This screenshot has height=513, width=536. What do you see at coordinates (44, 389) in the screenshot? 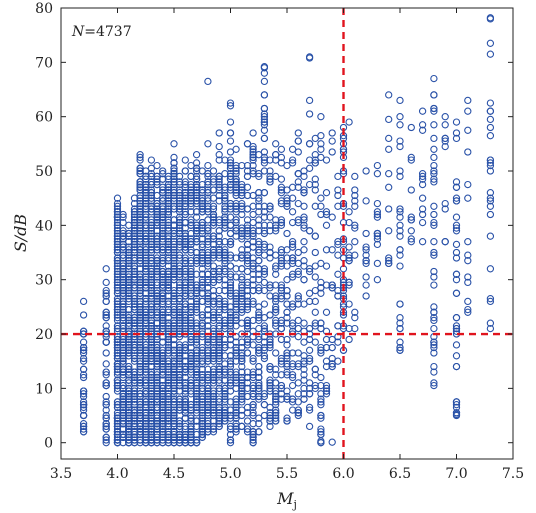
I see `y-tick-label: 10` at bounding box center [44, 389].